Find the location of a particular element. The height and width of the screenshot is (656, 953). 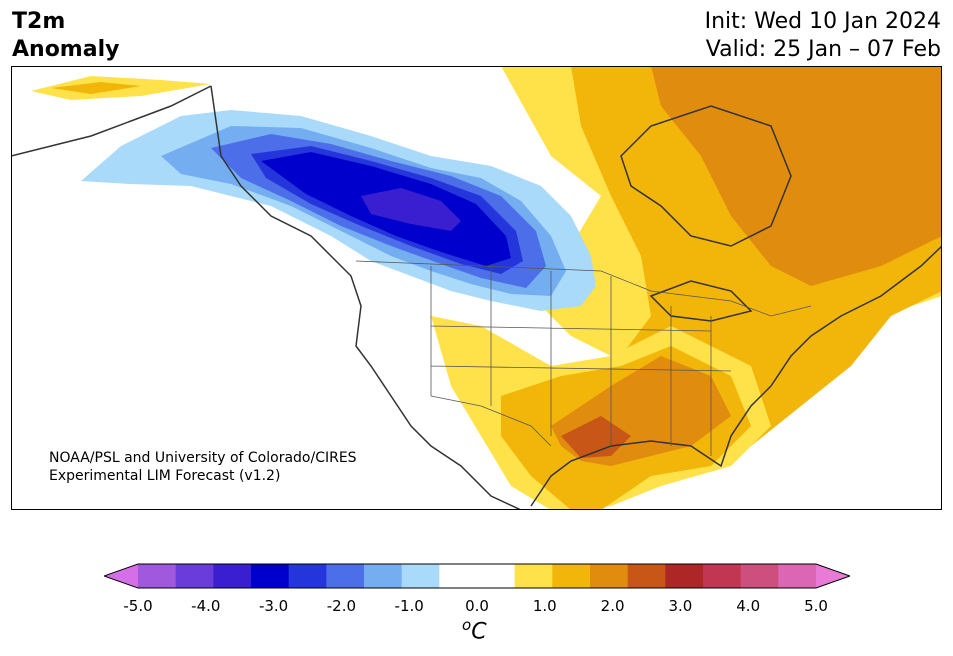

colorbar-tick-label: -5.0 is located at coordinates (138, 606).